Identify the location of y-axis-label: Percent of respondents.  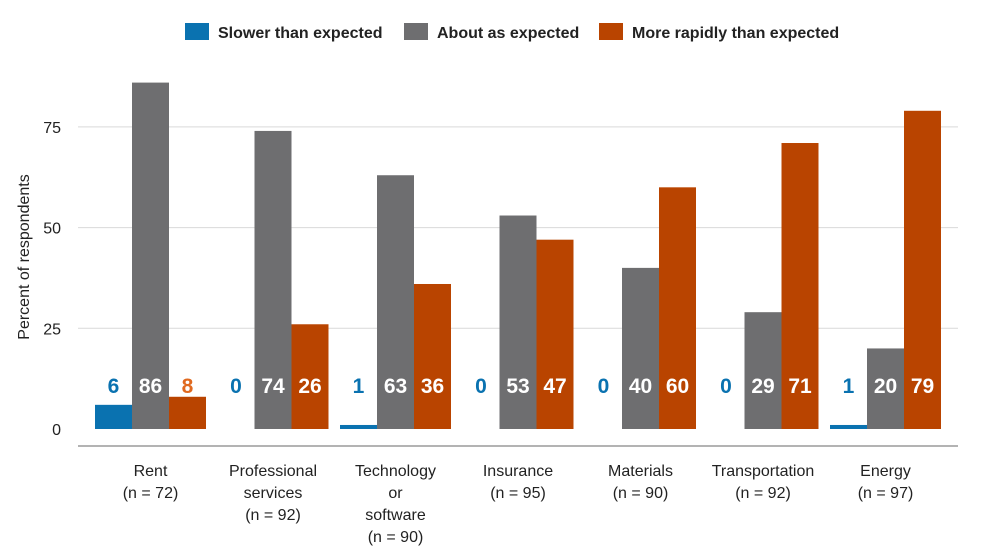
(24, 256).